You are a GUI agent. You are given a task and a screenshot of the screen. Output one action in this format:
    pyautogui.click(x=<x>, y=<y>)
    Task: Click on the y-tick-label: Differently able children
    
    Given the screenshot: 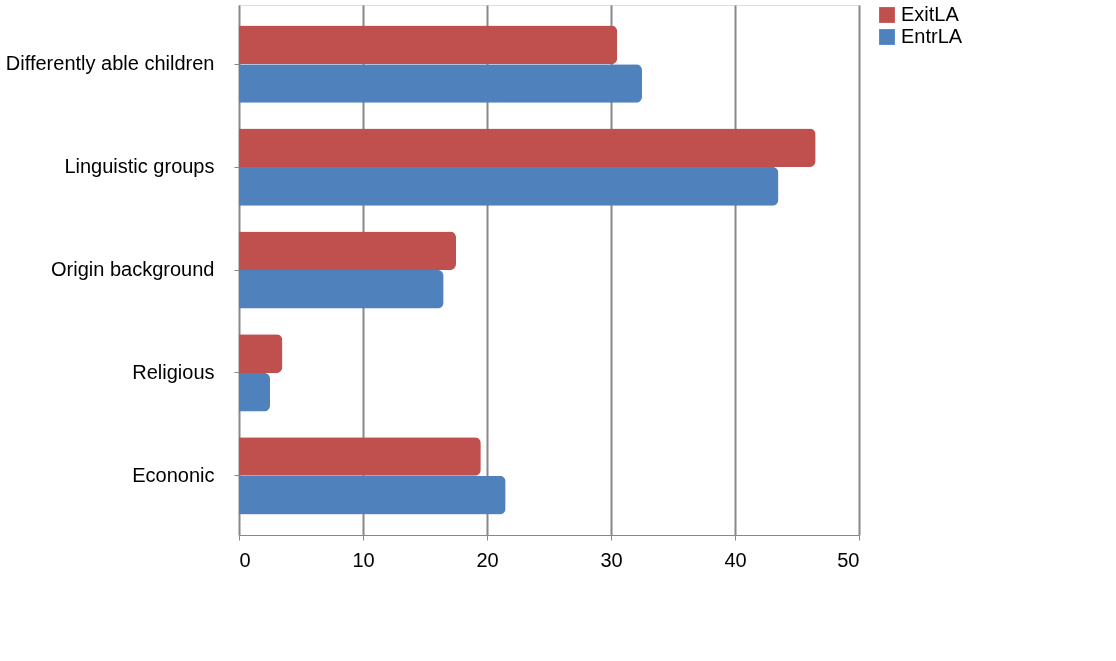 What is the action you would take?
    pyautogui.click(x=110, y=63)
    